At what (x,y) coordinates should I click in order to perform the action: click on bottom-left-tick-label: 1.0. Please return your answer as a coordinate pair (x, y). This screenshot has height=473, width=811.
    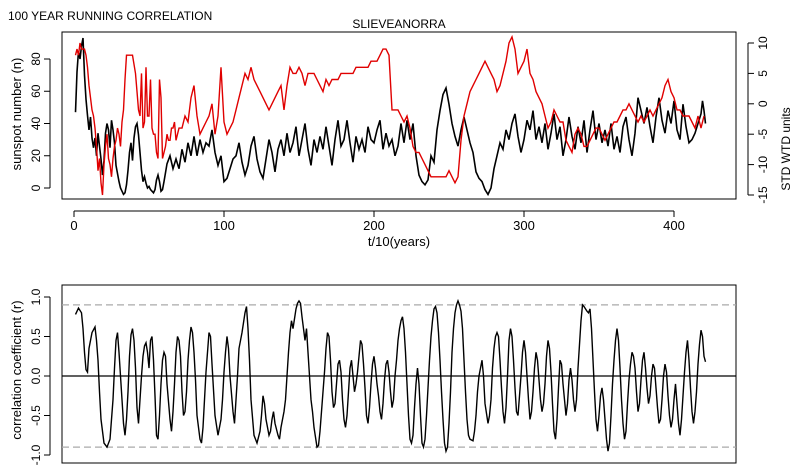
    Looking at the image, I should click on (36, 296).